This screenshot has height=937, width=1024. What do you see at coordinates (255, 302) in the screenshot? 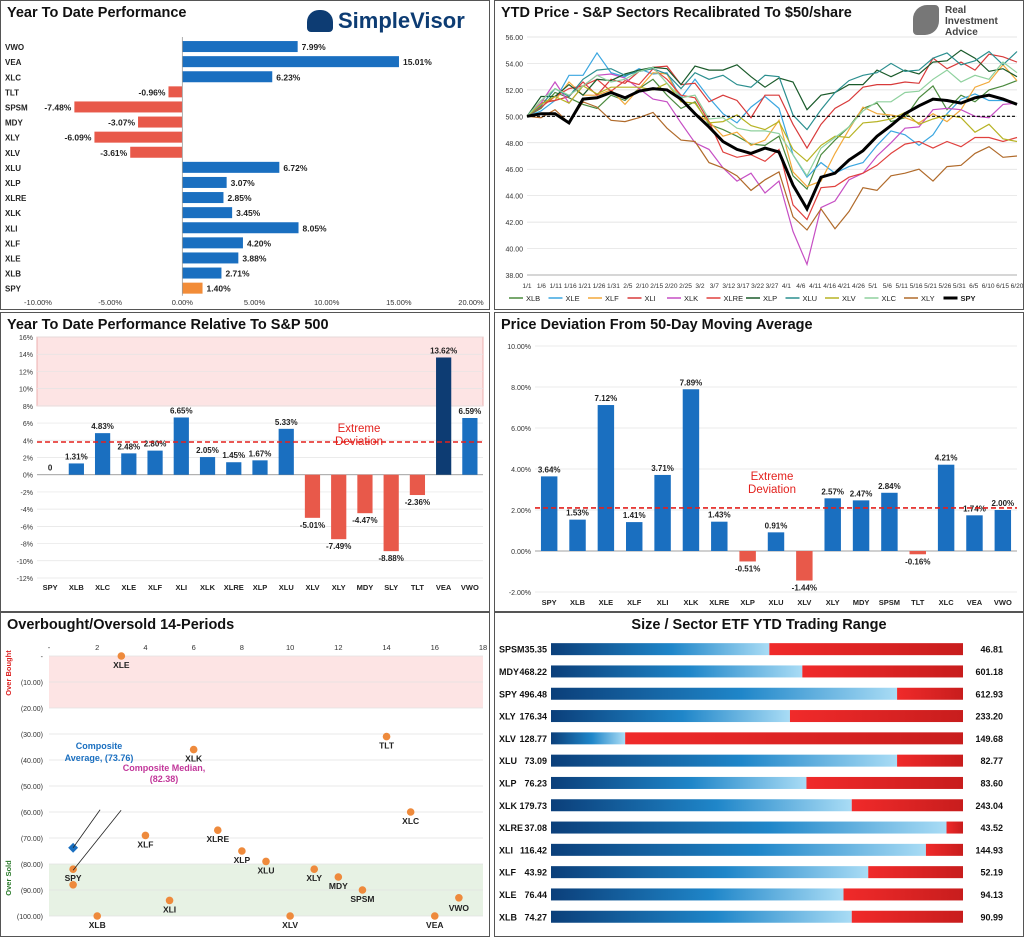
I see `ytd-x-tick: 5.00%` at bounding box center [255, 302].